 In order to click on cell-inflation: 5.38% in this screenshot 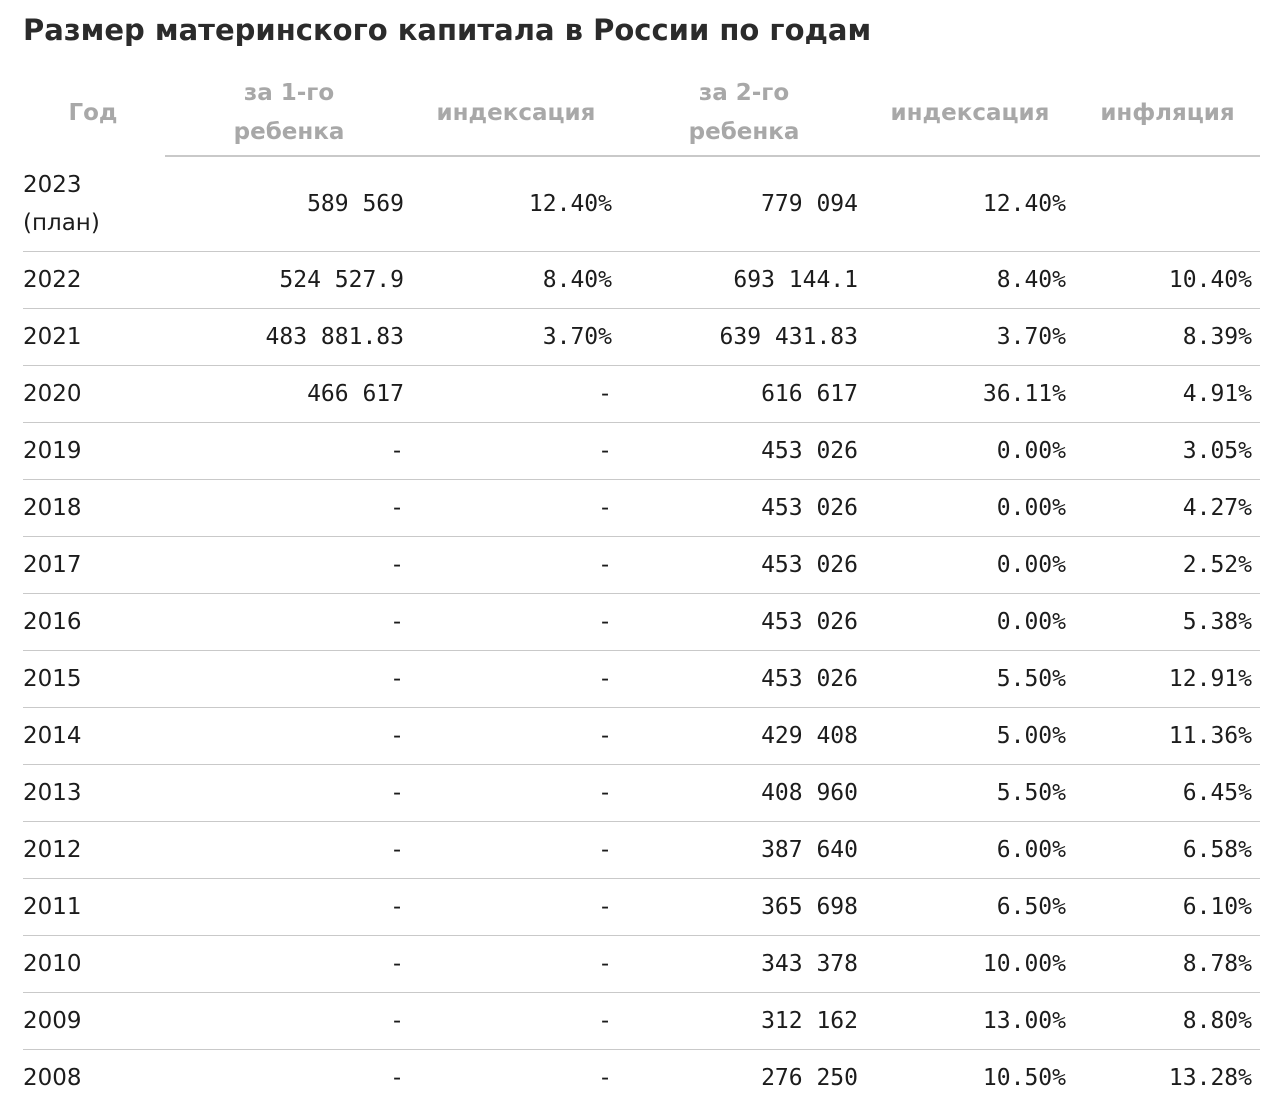, I will do `click(1217, 622)`.